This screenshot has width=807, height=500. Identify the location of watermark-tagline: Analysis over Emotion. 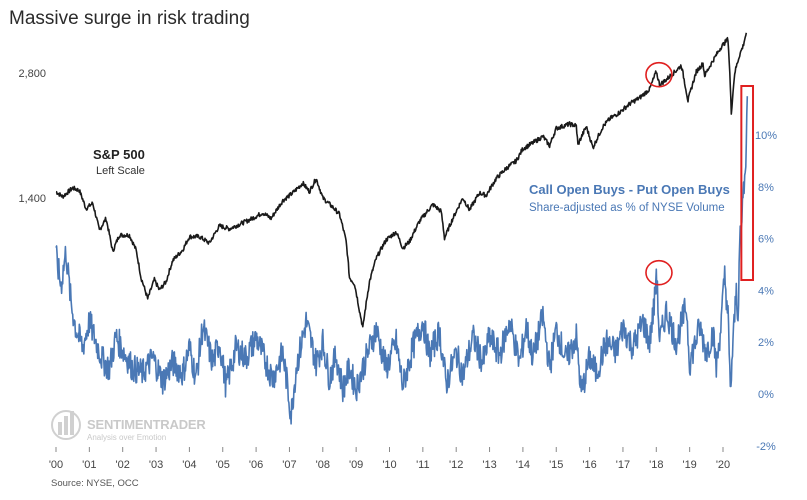
(126, 437).